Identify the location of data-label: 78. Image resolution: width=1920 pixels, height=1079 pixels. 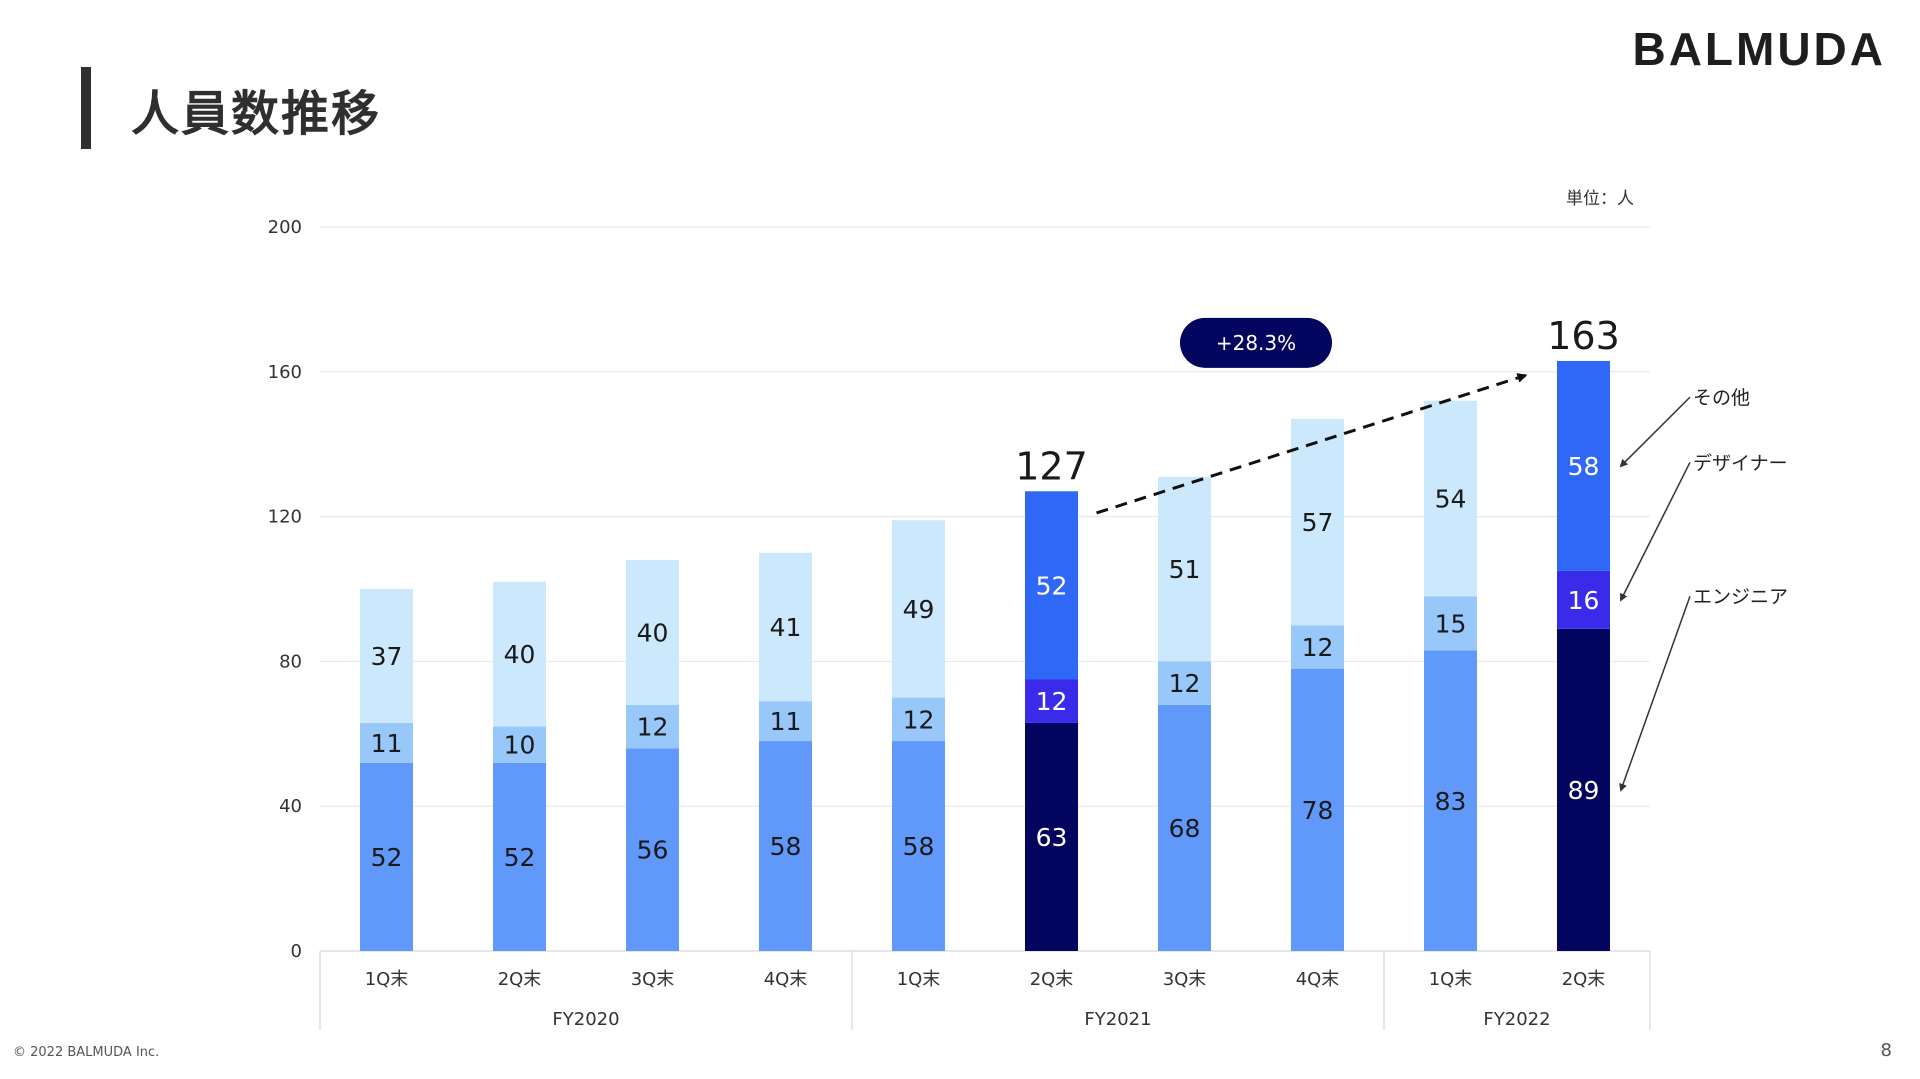
(1318, 810).